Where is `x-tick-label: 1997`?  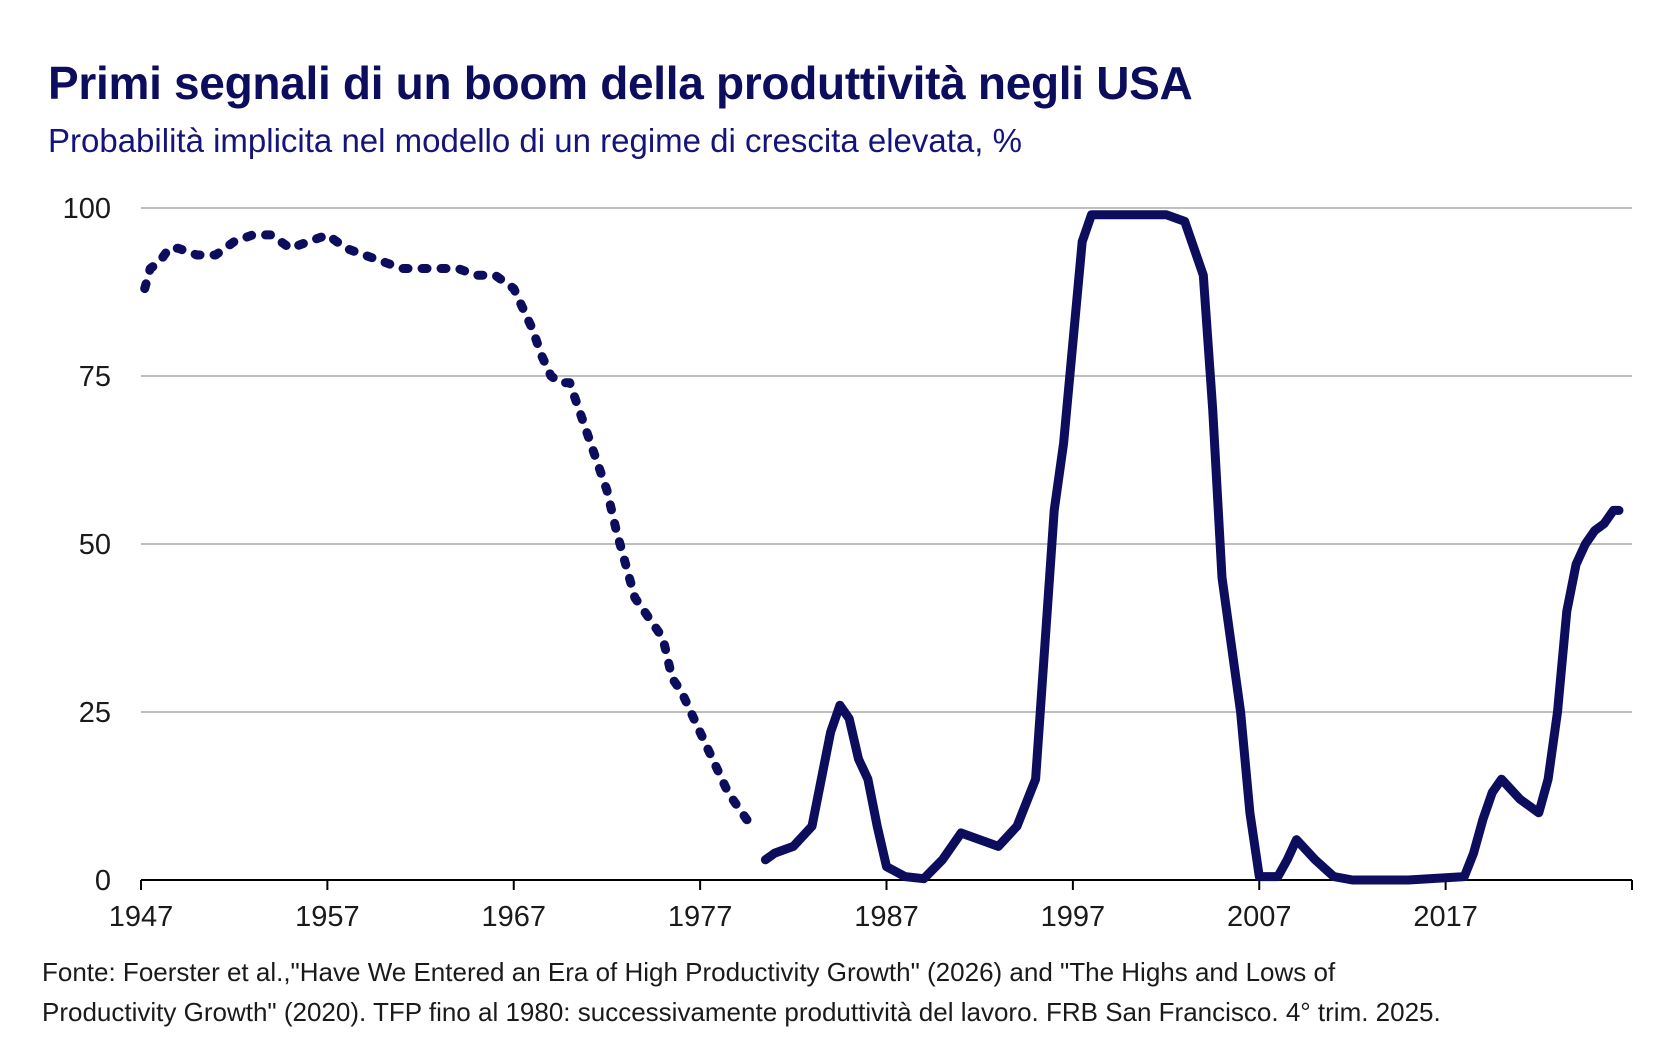 x-tick-label: 1997 is located at coordinates (1073, 917).